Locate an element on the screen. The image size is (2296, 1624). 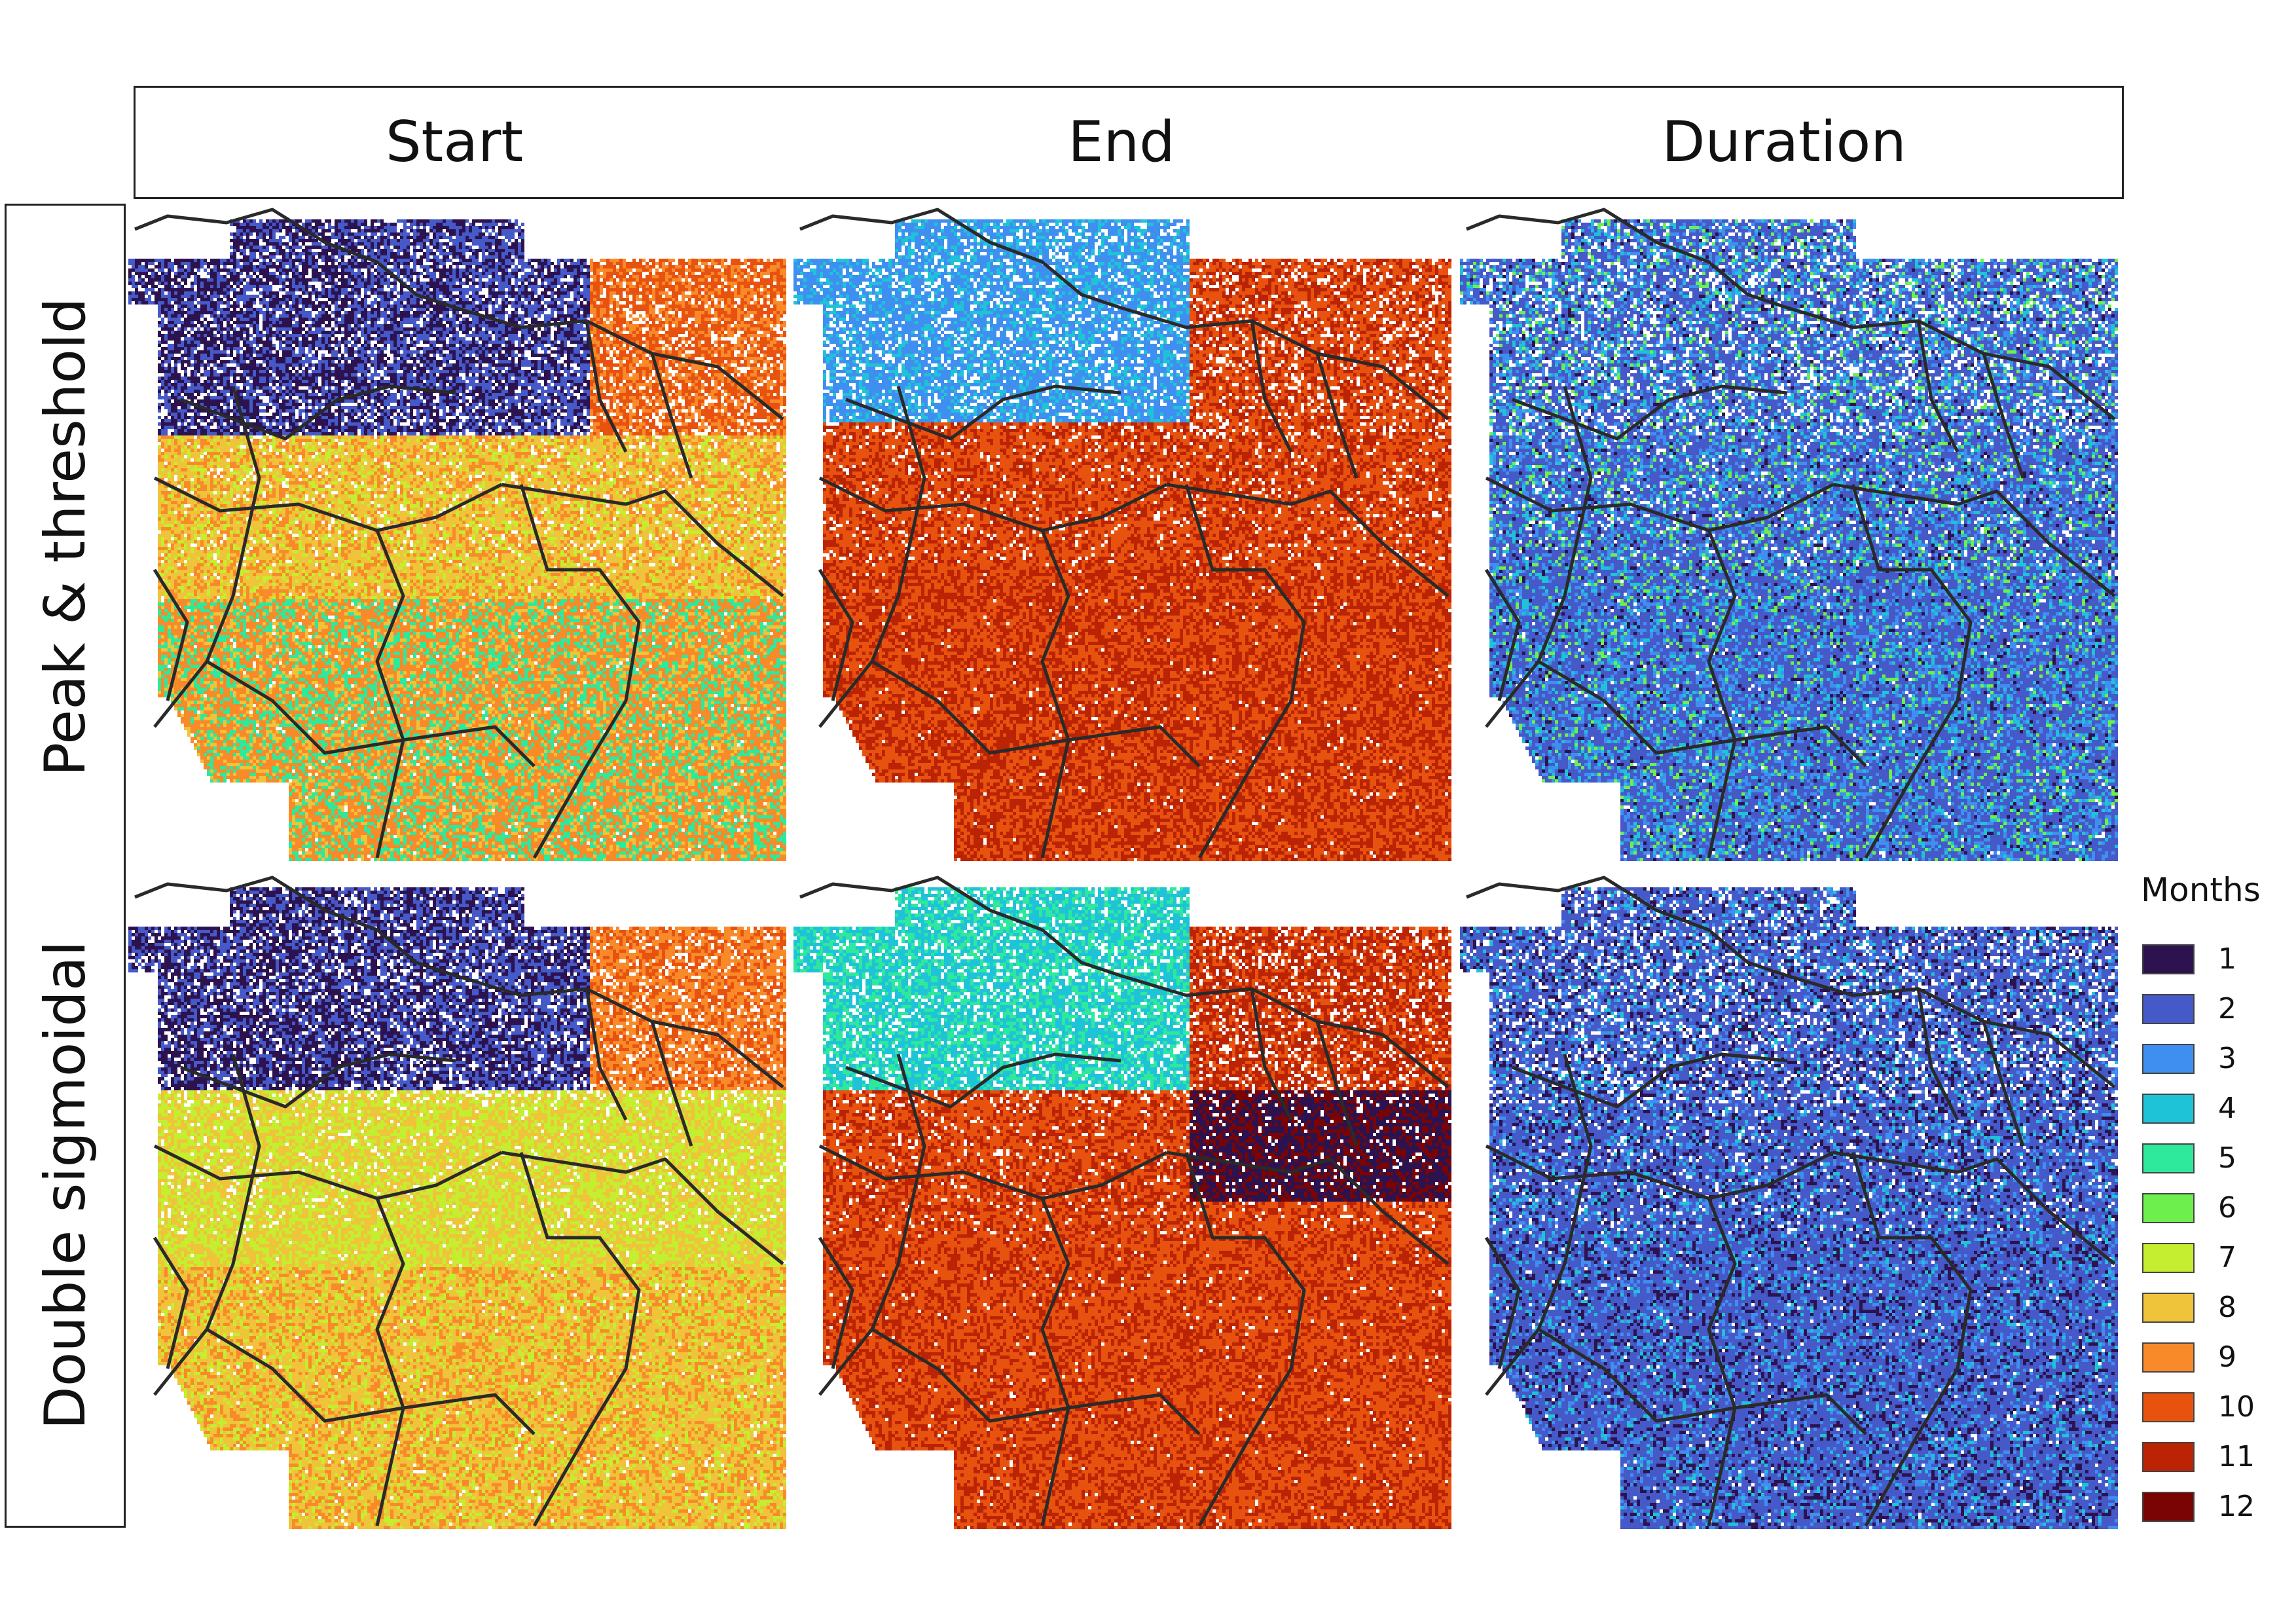
column-title-end: End is located at coordinates (1121, 142).